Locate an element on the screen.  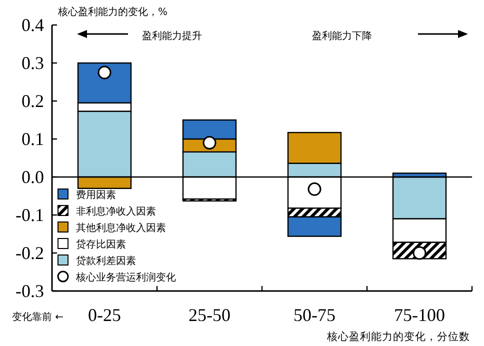
x-tick-label: 25-50 is located at coordinates (209, 315).